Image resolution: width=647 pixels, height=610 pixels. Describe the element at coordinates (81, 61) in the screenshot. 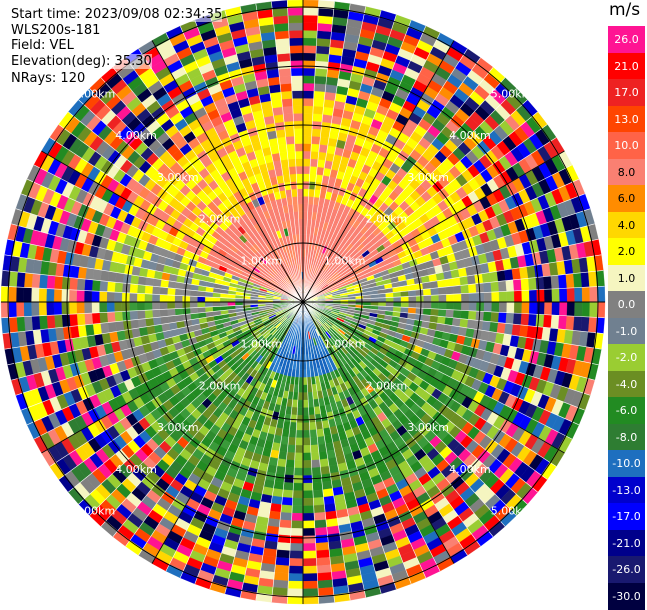

I see `elevation-label: Elevation(deg): 35.30` at that location.